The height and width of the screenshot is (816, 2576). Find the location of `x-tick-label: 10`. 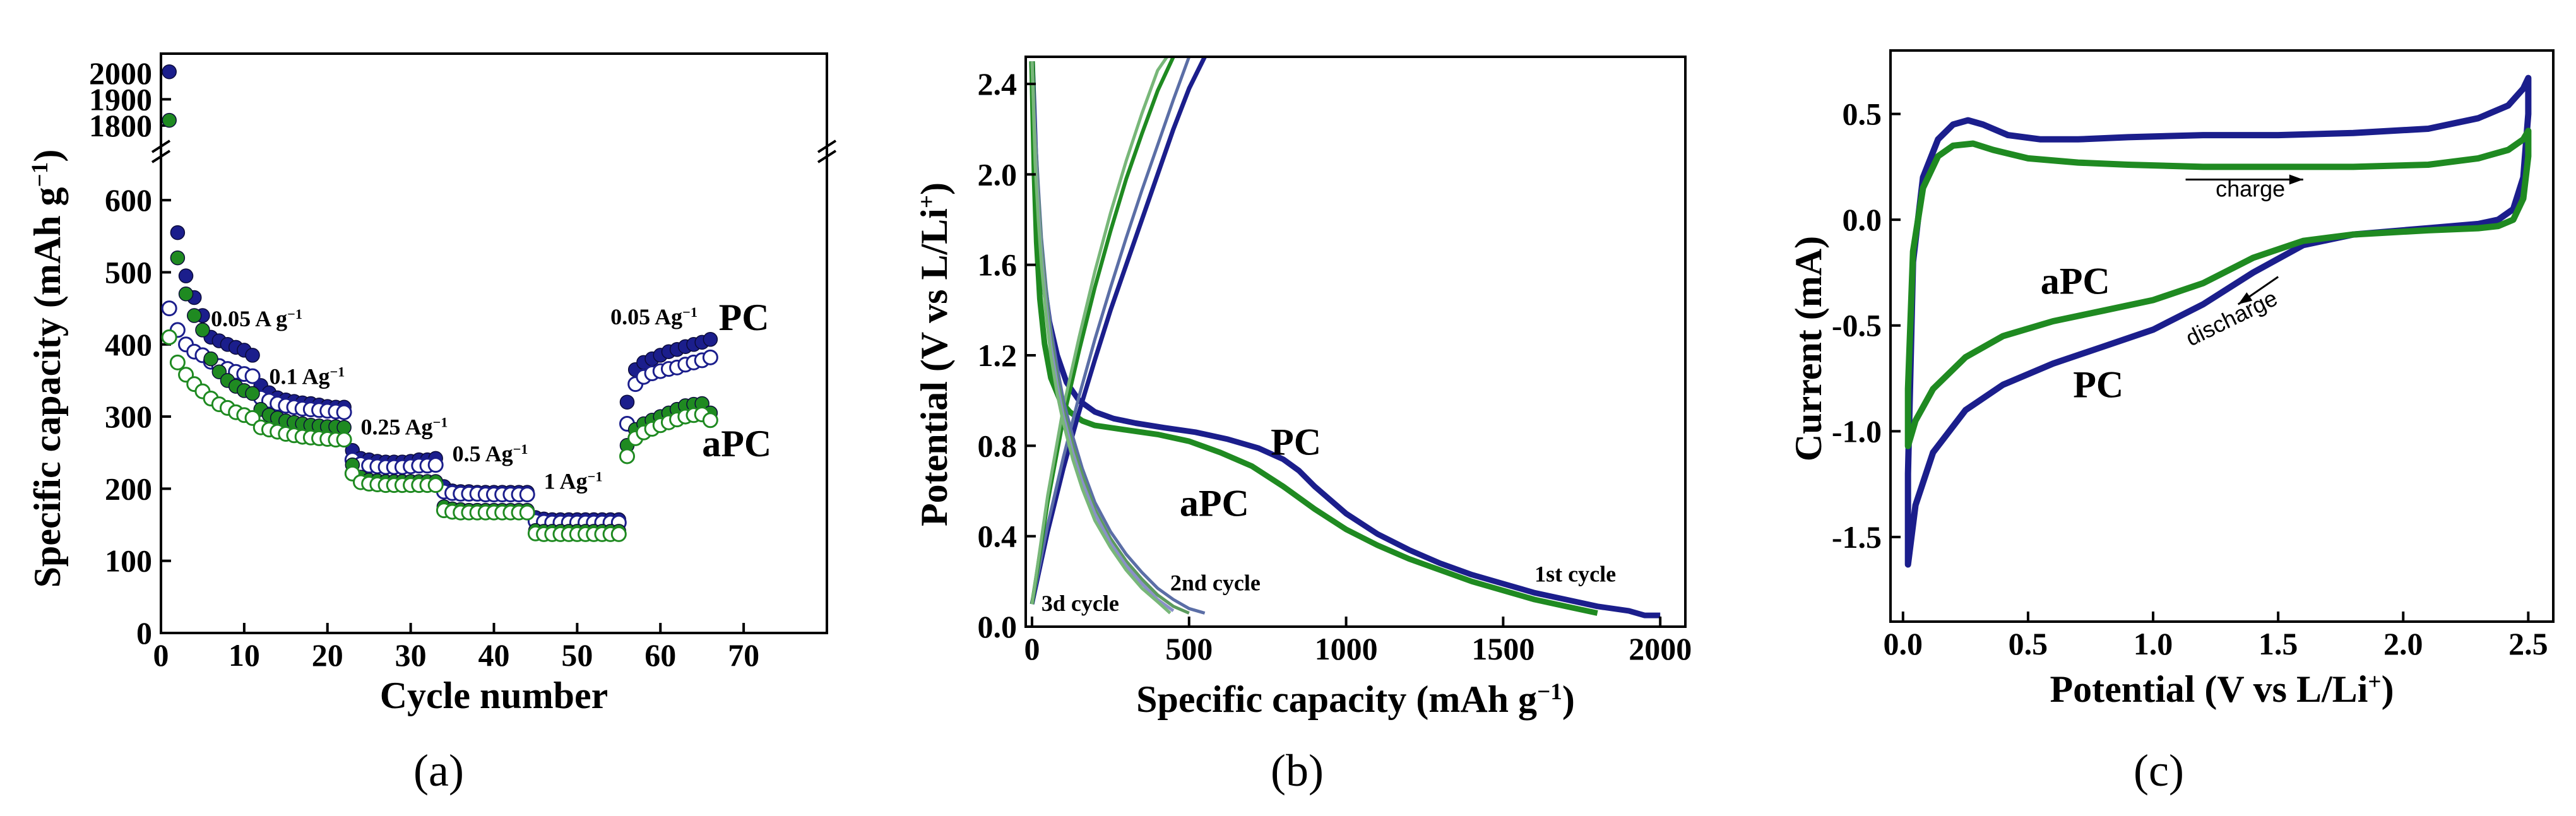

x-tick-label: 10 is located at coordinates (245, 655).